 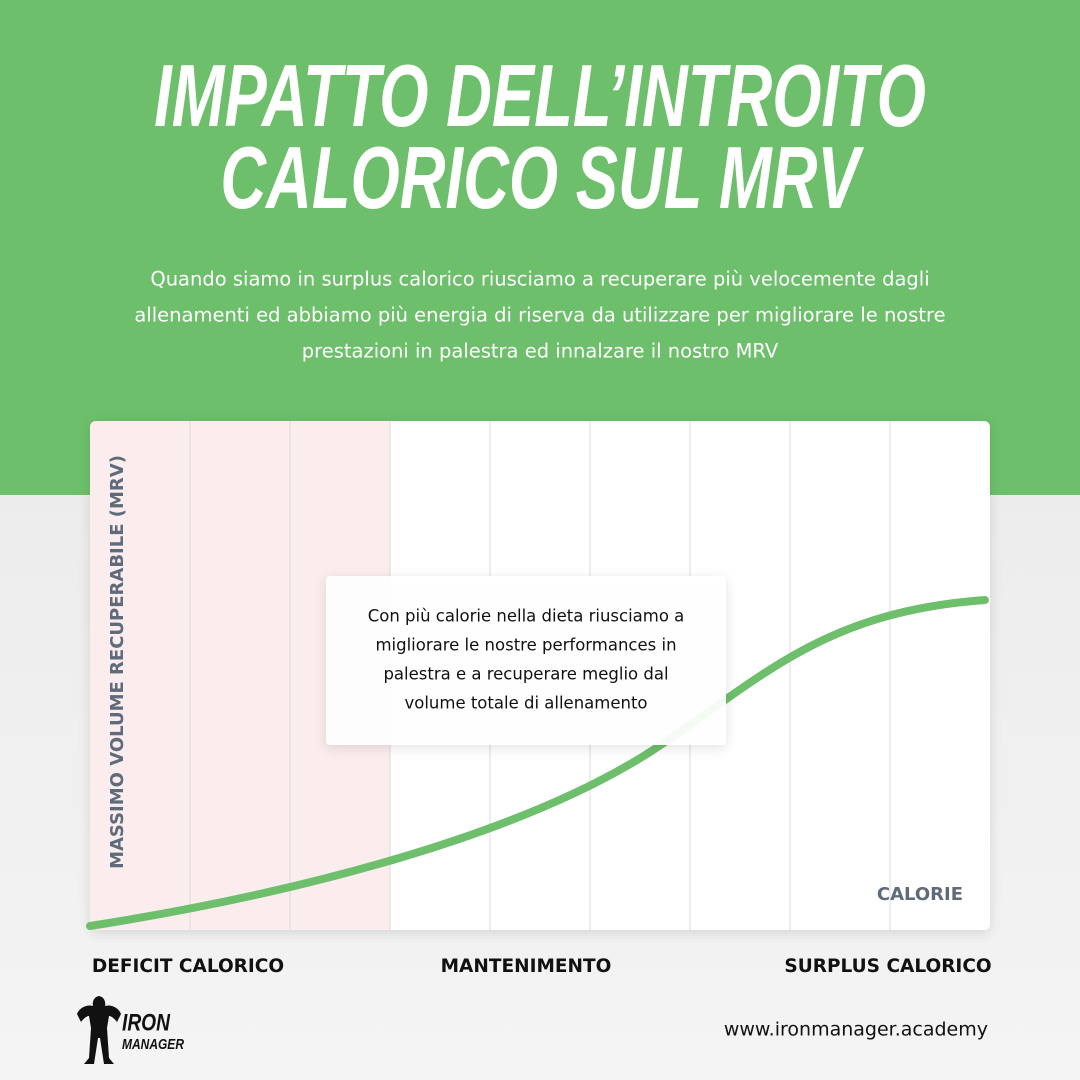 What do you see at coordinates (887, 966) in the screenshot?
I see `zone-label: SURPLUS CALORICO` at bounding box center [887, 966].